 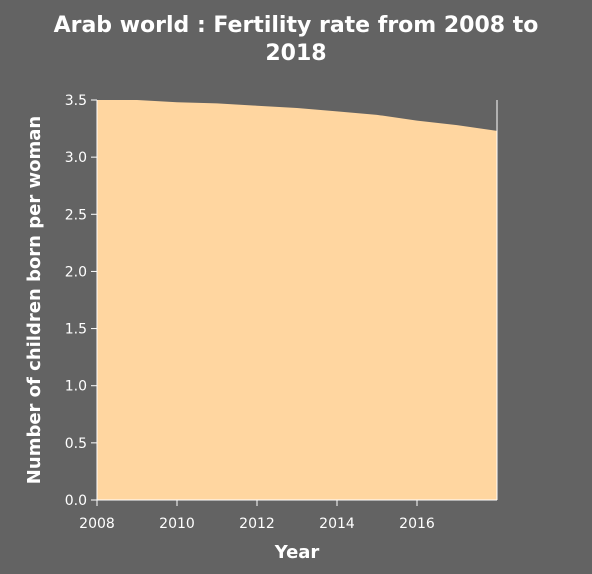 I want to click on y-axis-label: Number of children born per woman, so click(x=34, y=300).